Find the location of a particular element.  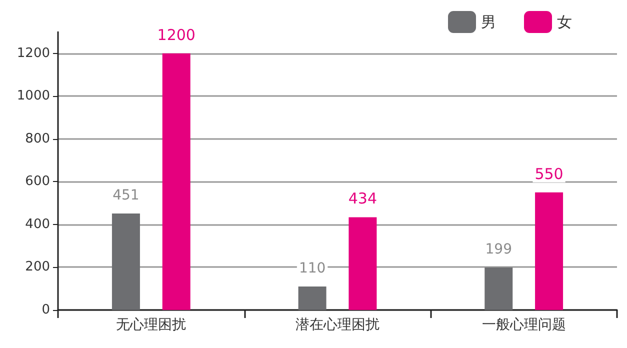

legend-label: 男 is located at coordinates (488, 22).